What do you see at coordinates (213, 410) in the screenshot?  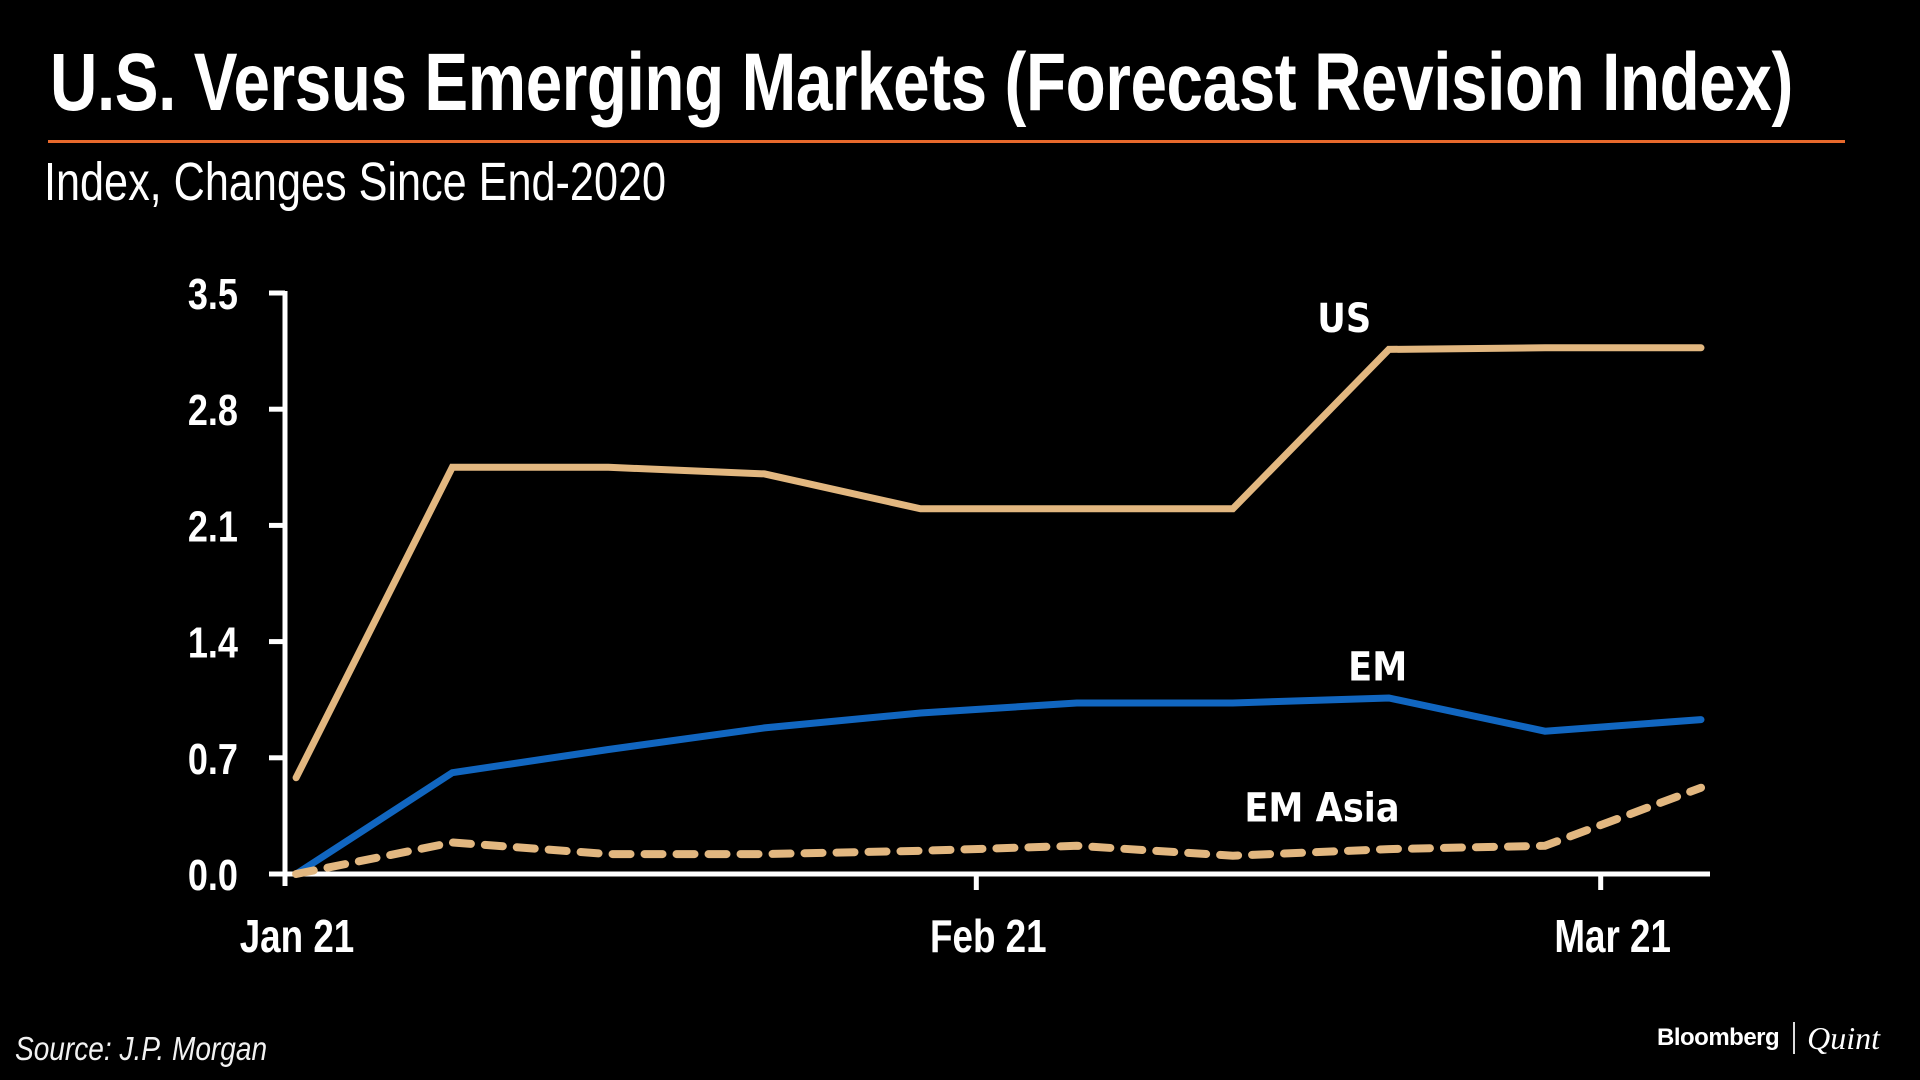 I see `y-tick-label: 2.8` at bounding box center [213, 410].